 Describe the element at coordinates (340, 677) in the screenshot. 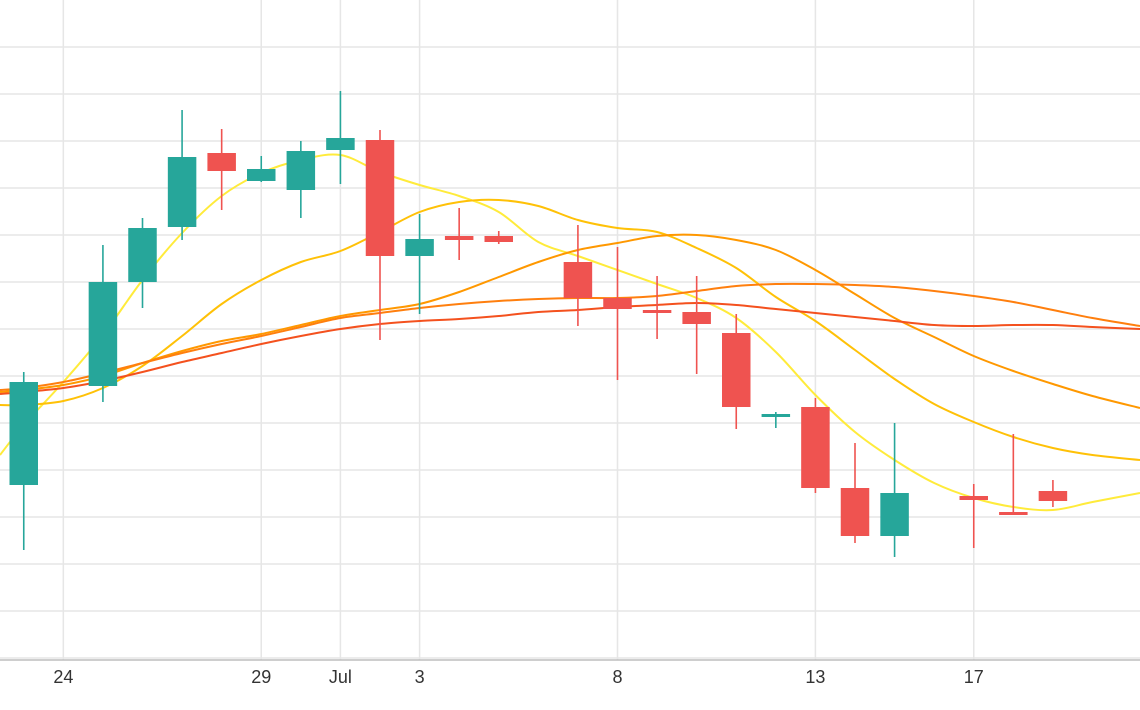

I see `x-tick-label: Jul` at that location.